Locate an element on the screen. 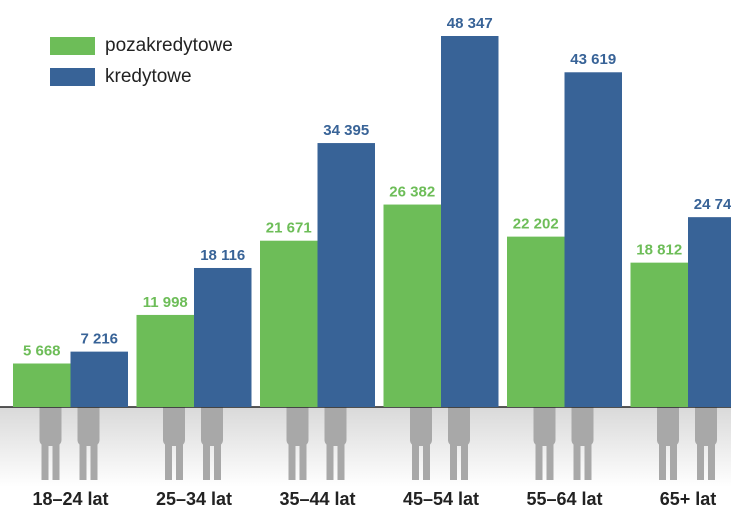 The height and width of the screenshot is (513, 731). x-tick-label: 35–44 lat is located at coordinates (317, 499).